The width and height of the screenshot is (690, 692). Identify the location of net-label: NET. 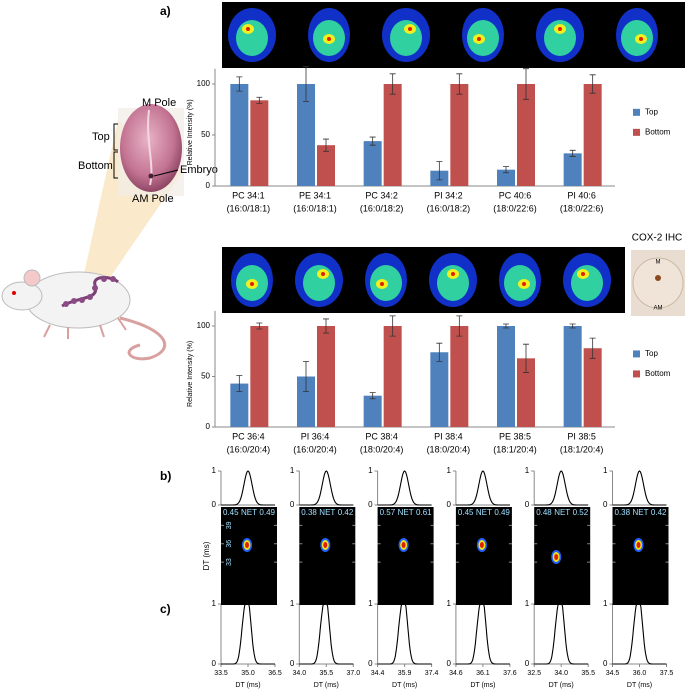
(562, 512).